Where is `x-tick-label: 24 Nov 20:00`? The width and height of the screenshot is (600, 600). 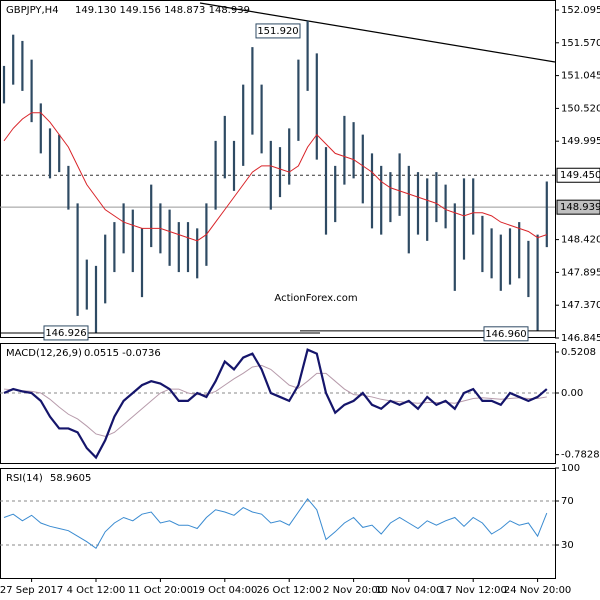 x-tick-label: 24 Nov 20:00 is located at coordinates (537, 590).